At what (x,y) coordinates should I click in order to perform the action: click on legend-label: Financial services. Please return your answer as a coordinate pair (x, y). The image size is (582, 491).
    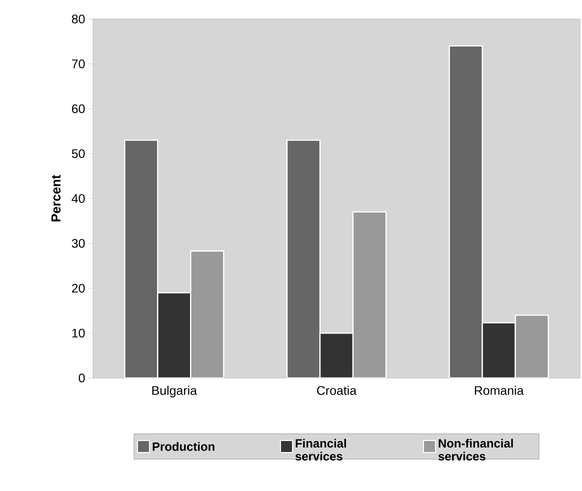
    Looking at the image, I should click on (320, 449).